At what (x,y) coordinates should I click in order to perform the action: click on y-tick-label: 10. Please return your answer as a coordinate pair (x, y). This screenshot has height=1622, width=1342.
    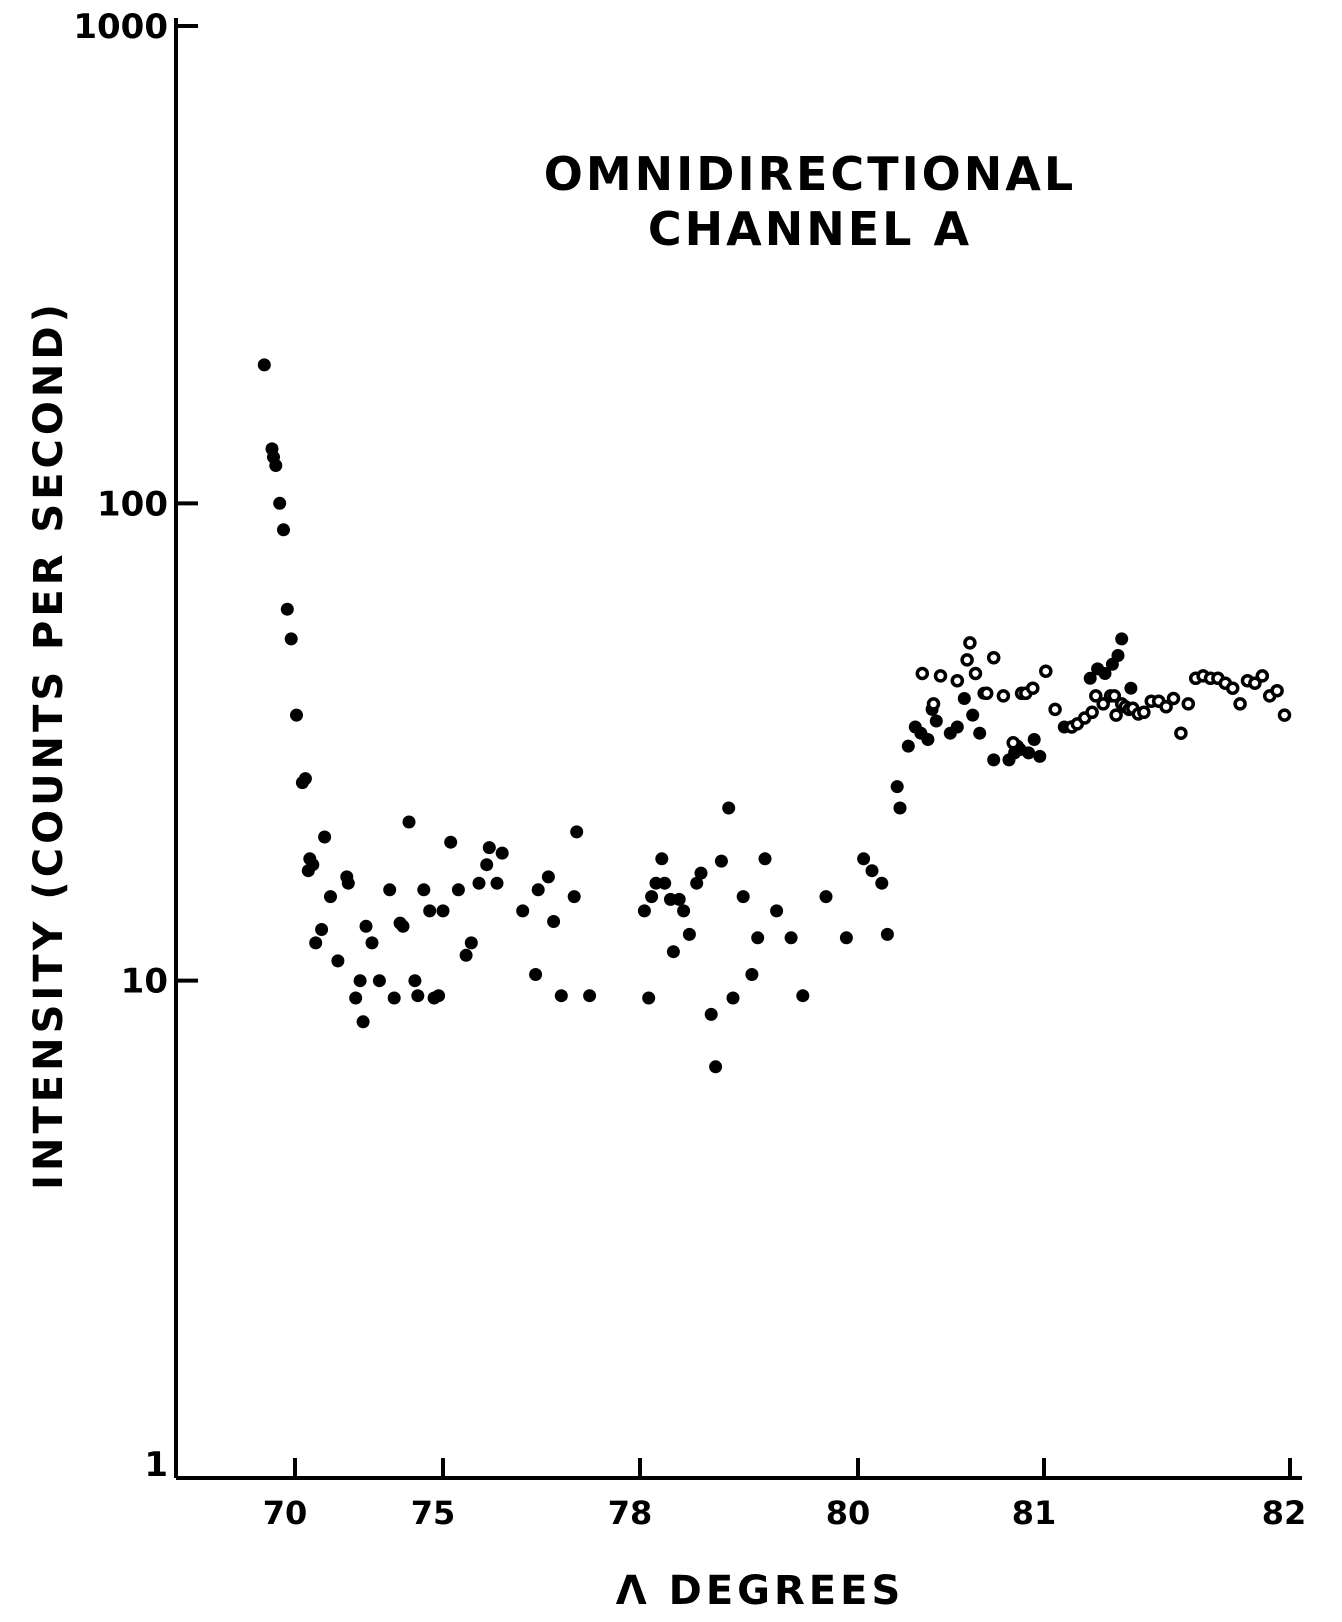
    Looking at the image, I should click on (144, 982).